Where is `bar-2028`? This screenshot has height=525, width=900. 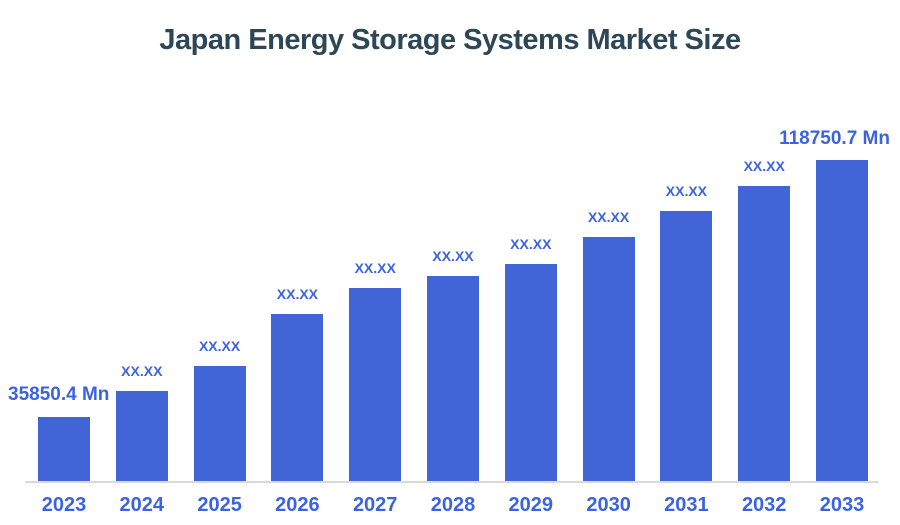 bar-2028 is located at coordinates (453, 378).